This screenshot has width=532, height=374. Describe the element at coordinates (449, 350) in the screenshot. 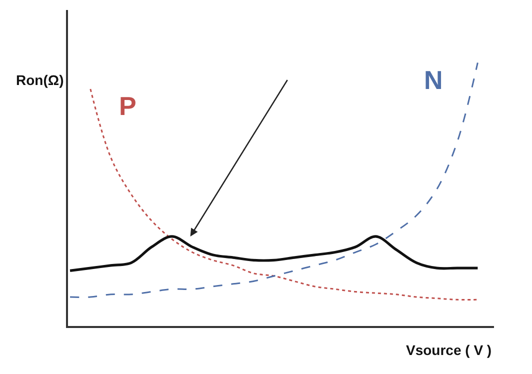

I see `x-axis-title: Vsource ( V )` at that location.